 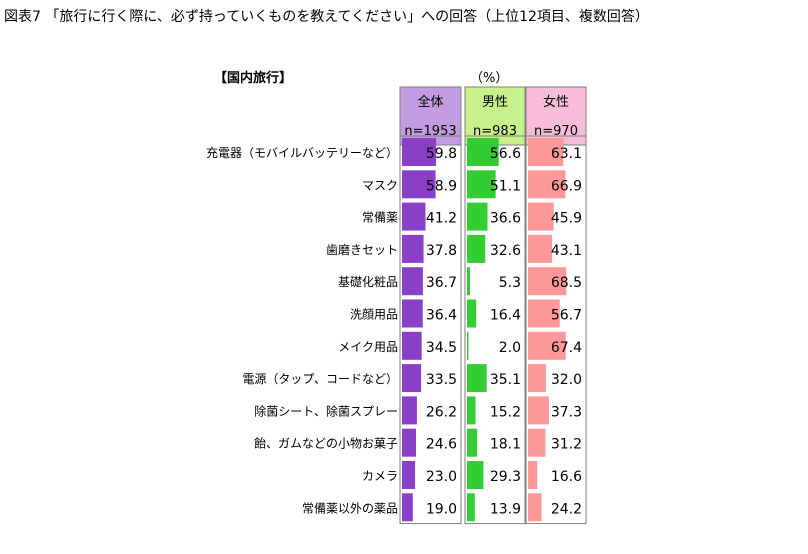 I want to click on section-label: 【国内旅行】, so click(x=253, y=78).